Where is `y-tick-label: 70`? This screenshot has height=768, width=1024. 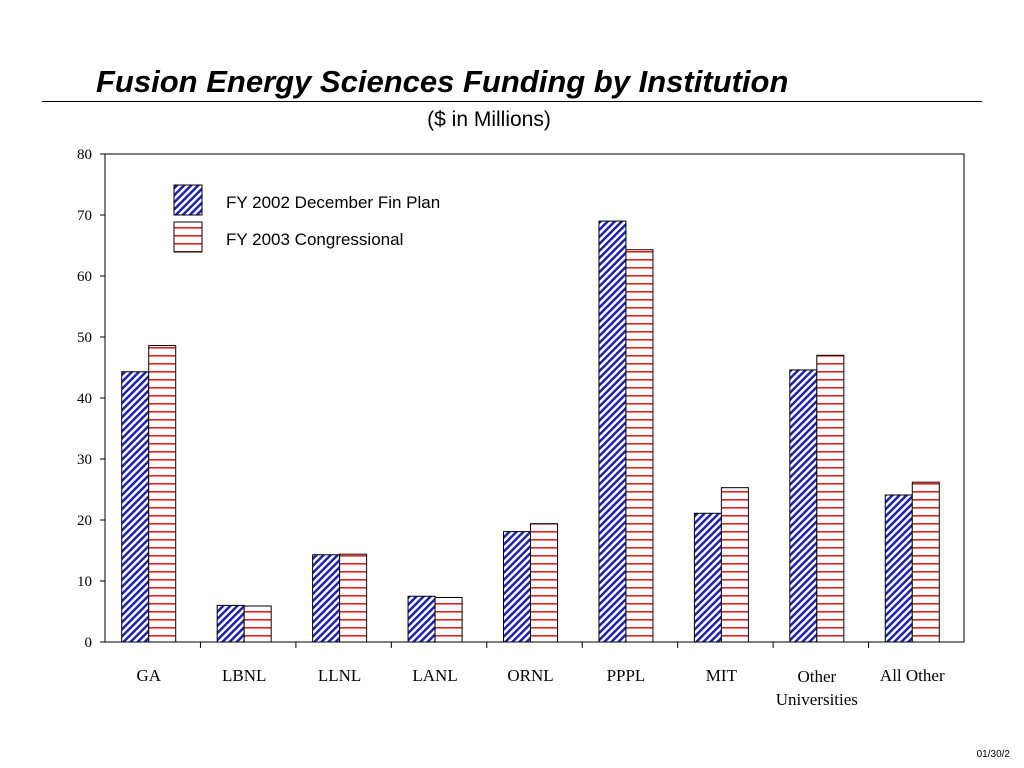 y-tick-label: 70 is located at coordinates (84, 216).